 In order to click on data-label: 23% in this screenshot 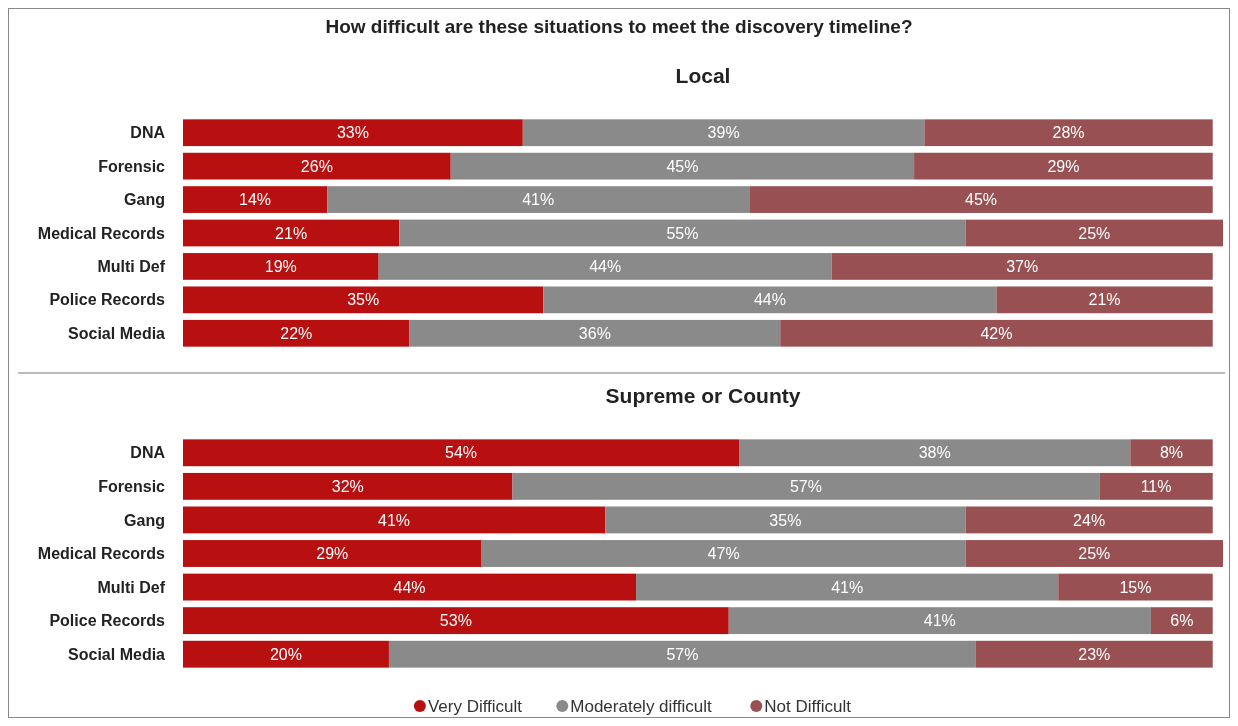, I will do `click(1094, 654)`.